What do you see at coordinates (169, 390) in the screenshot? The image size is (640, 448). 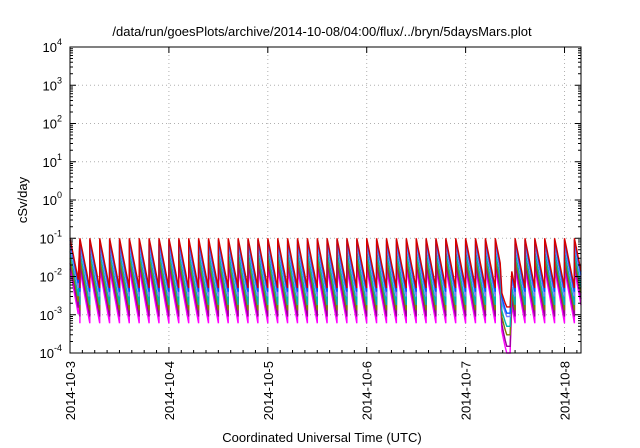 I see `x-tick-label: 2014-10-4` at bounding box center [169, 390].